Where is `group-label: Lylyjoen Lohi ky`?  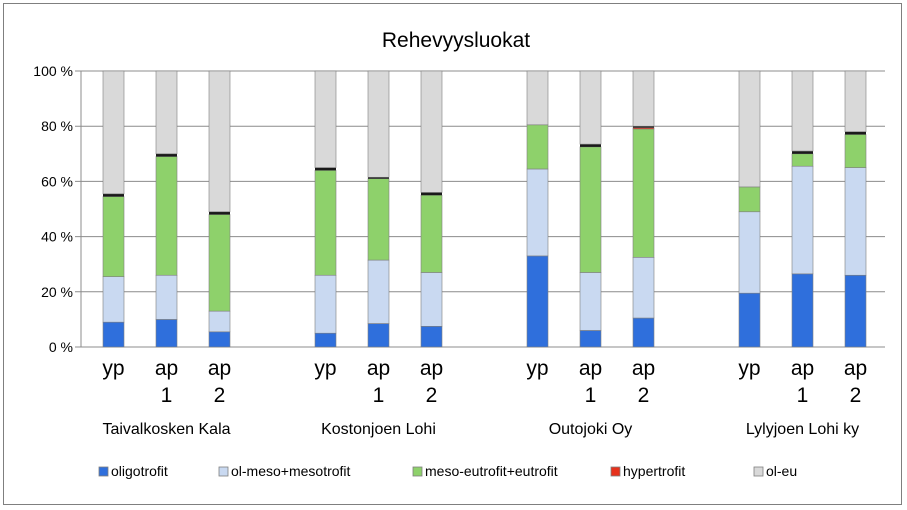 group-label: Lylyjoen Lohi ky is located at coordinates (802, 429).